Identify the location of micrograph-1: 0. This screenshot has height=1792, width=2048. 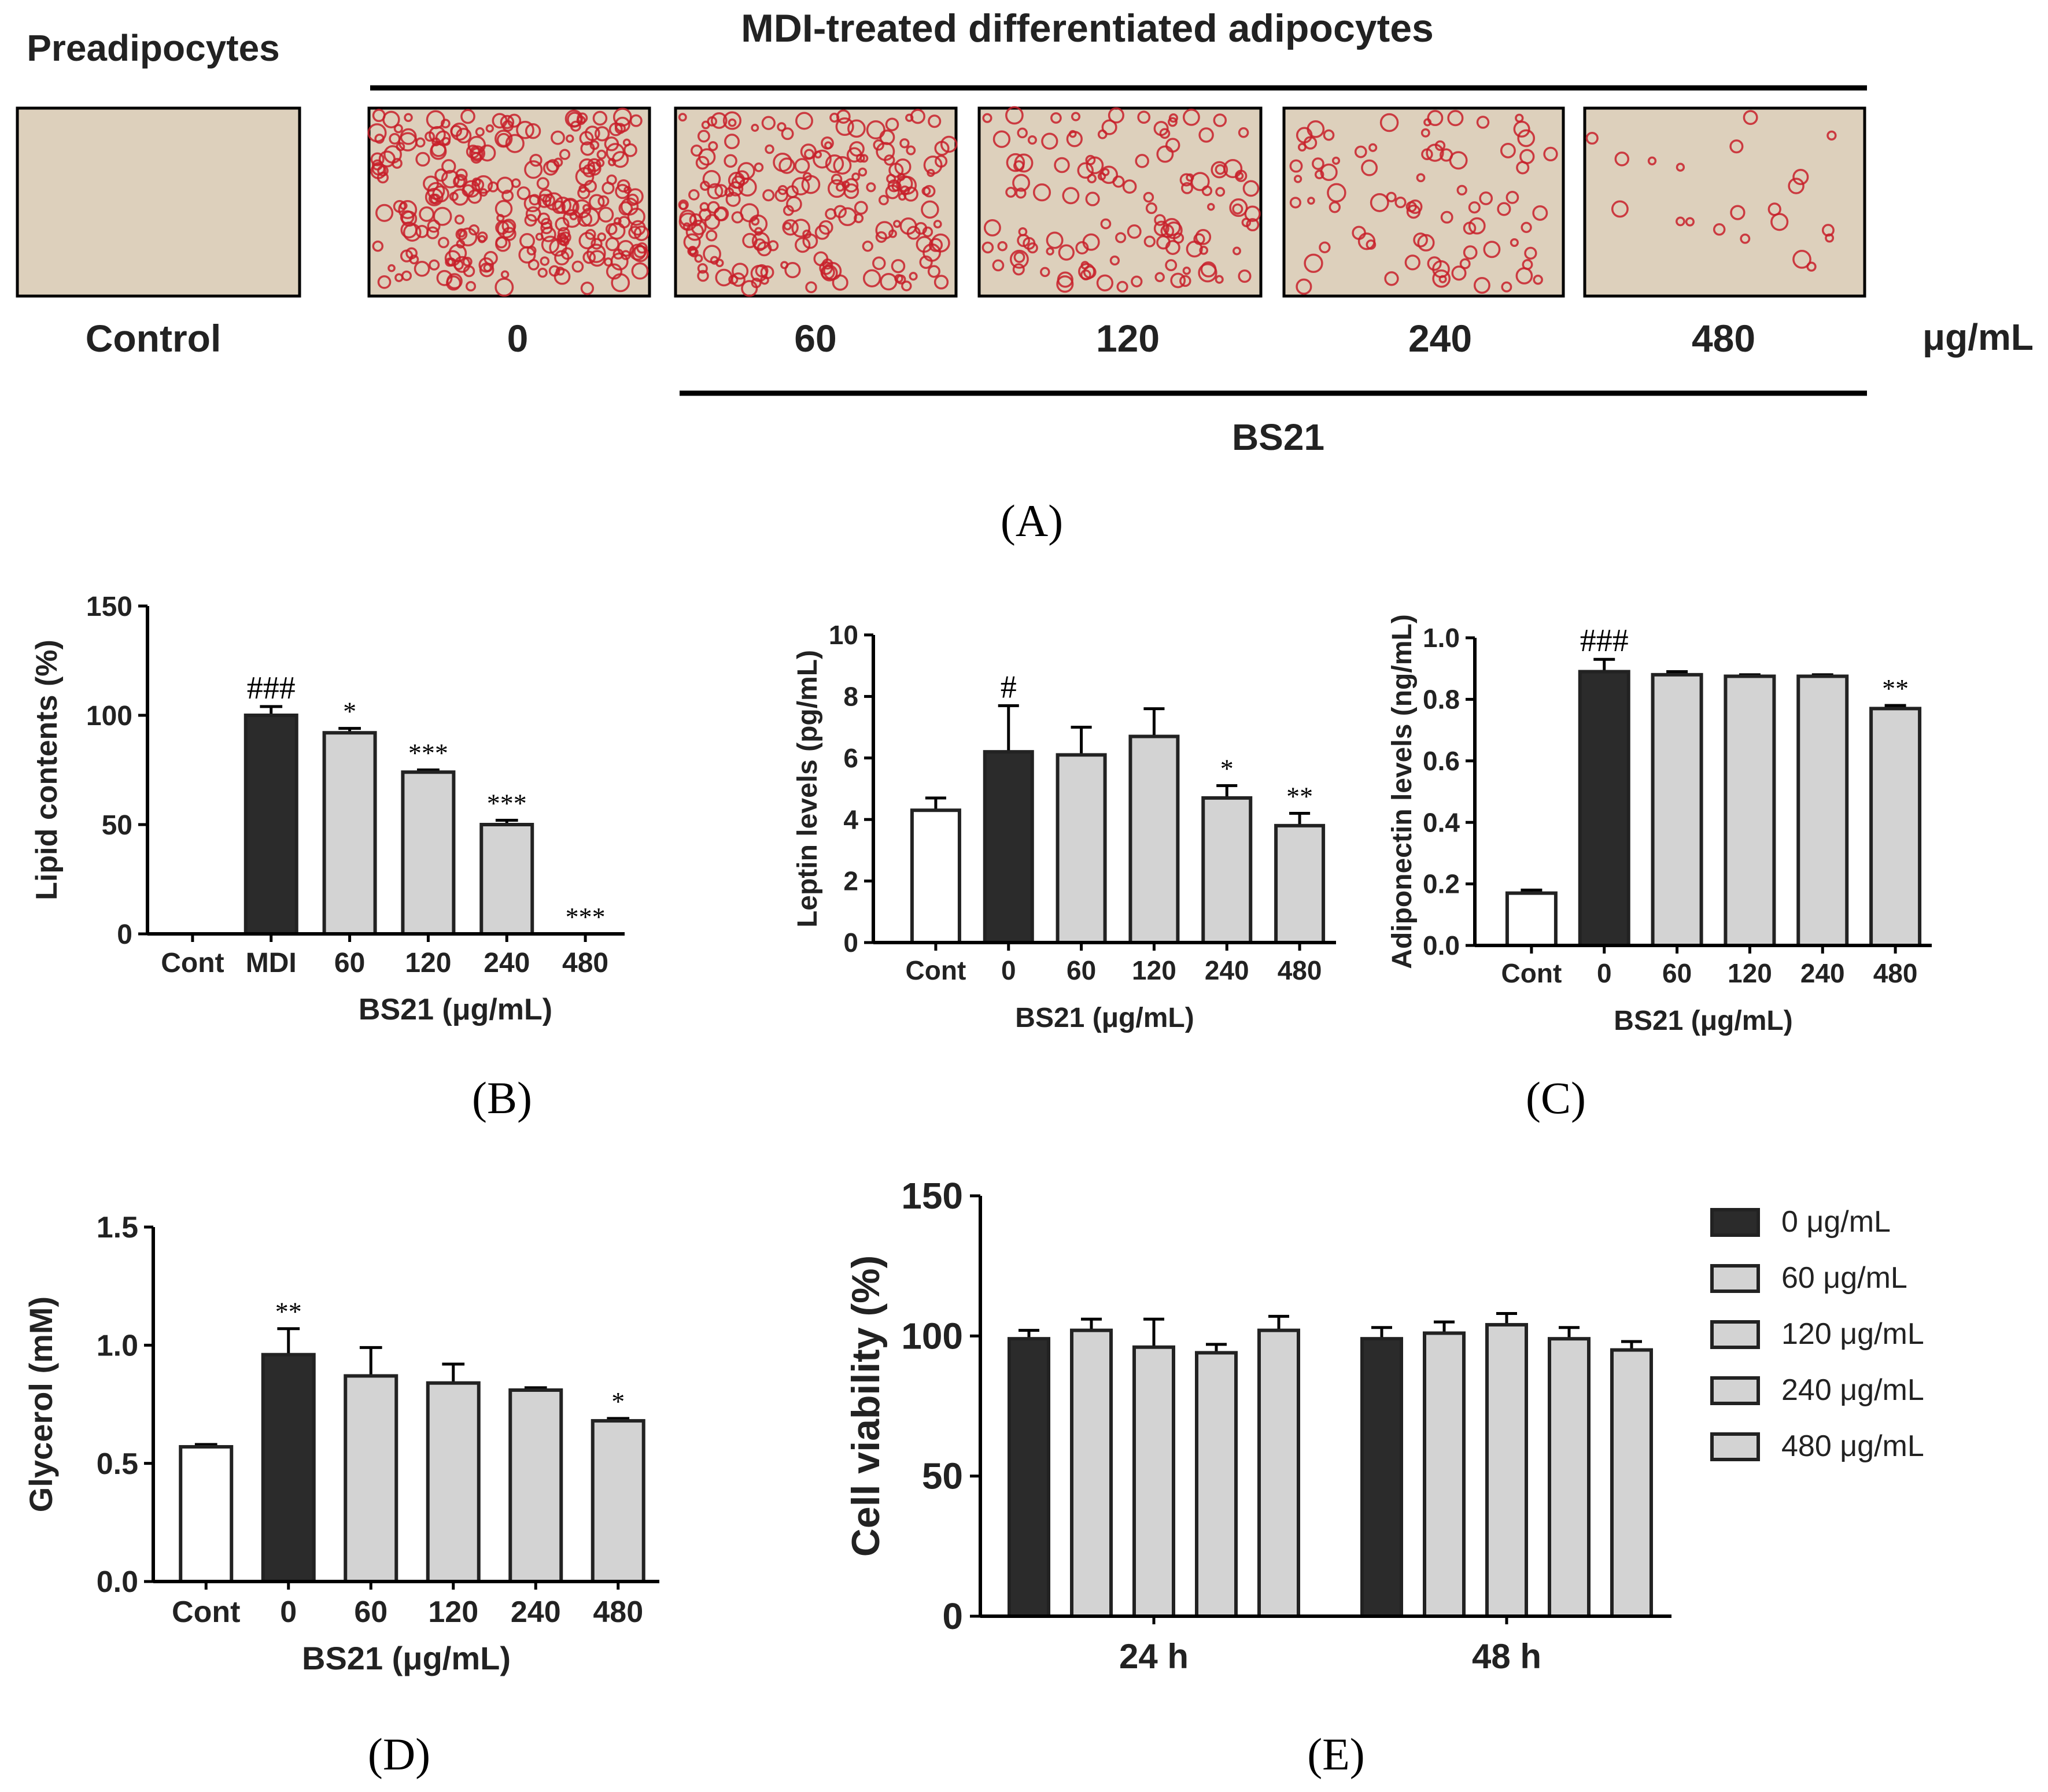
(509, 233).